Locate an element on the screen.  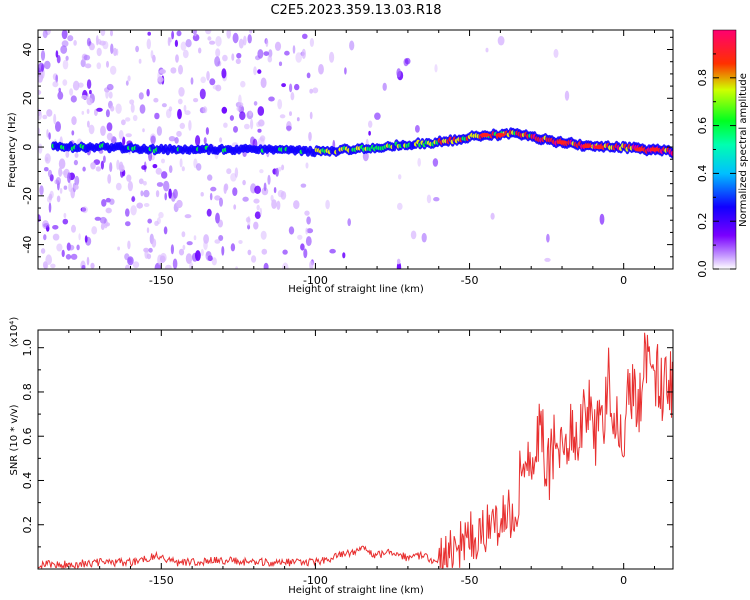
snr-y-tick-label: 0.8 is located at coordinates (27, 392).